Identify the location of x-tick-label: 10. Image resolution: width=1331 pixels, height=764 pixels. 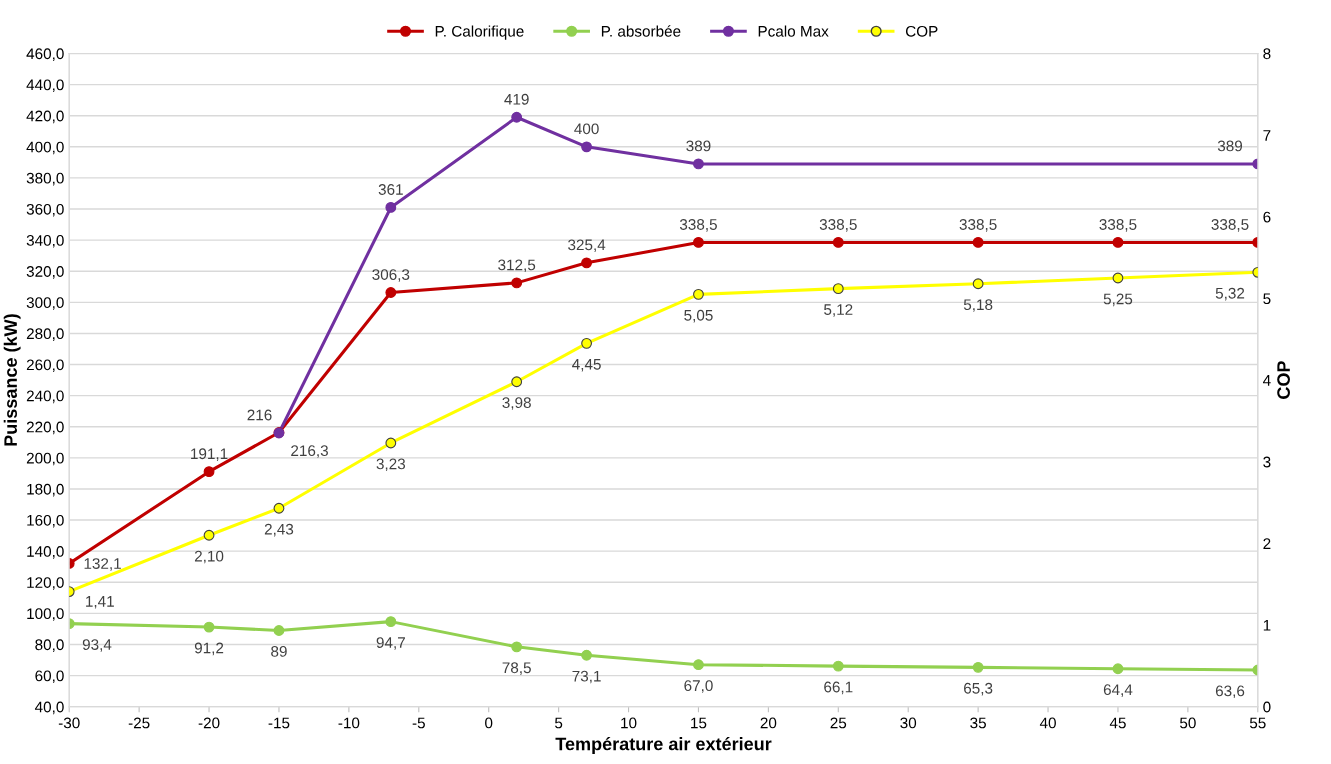
(629, 723).